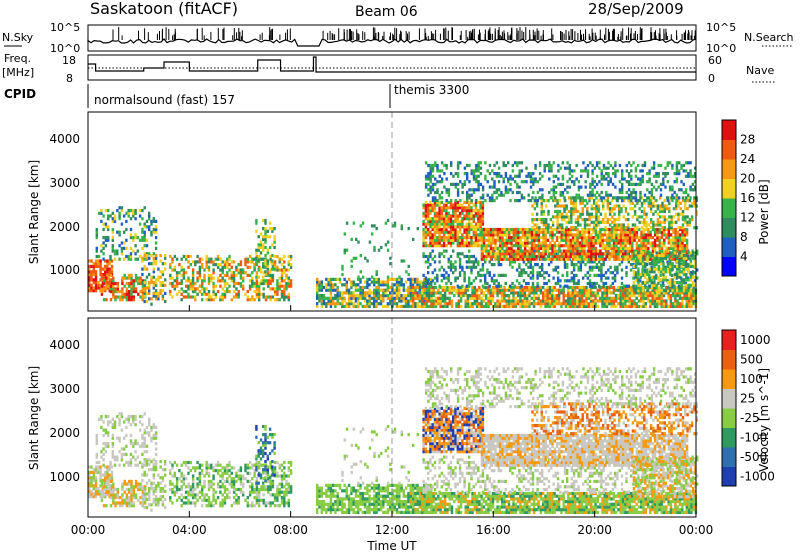 This screenshot has width=800, height=554. What do you see at coordinates (69, 60) in the screenshot?
I see `freq-tick-top: 18` at bounding box center [69, 60].